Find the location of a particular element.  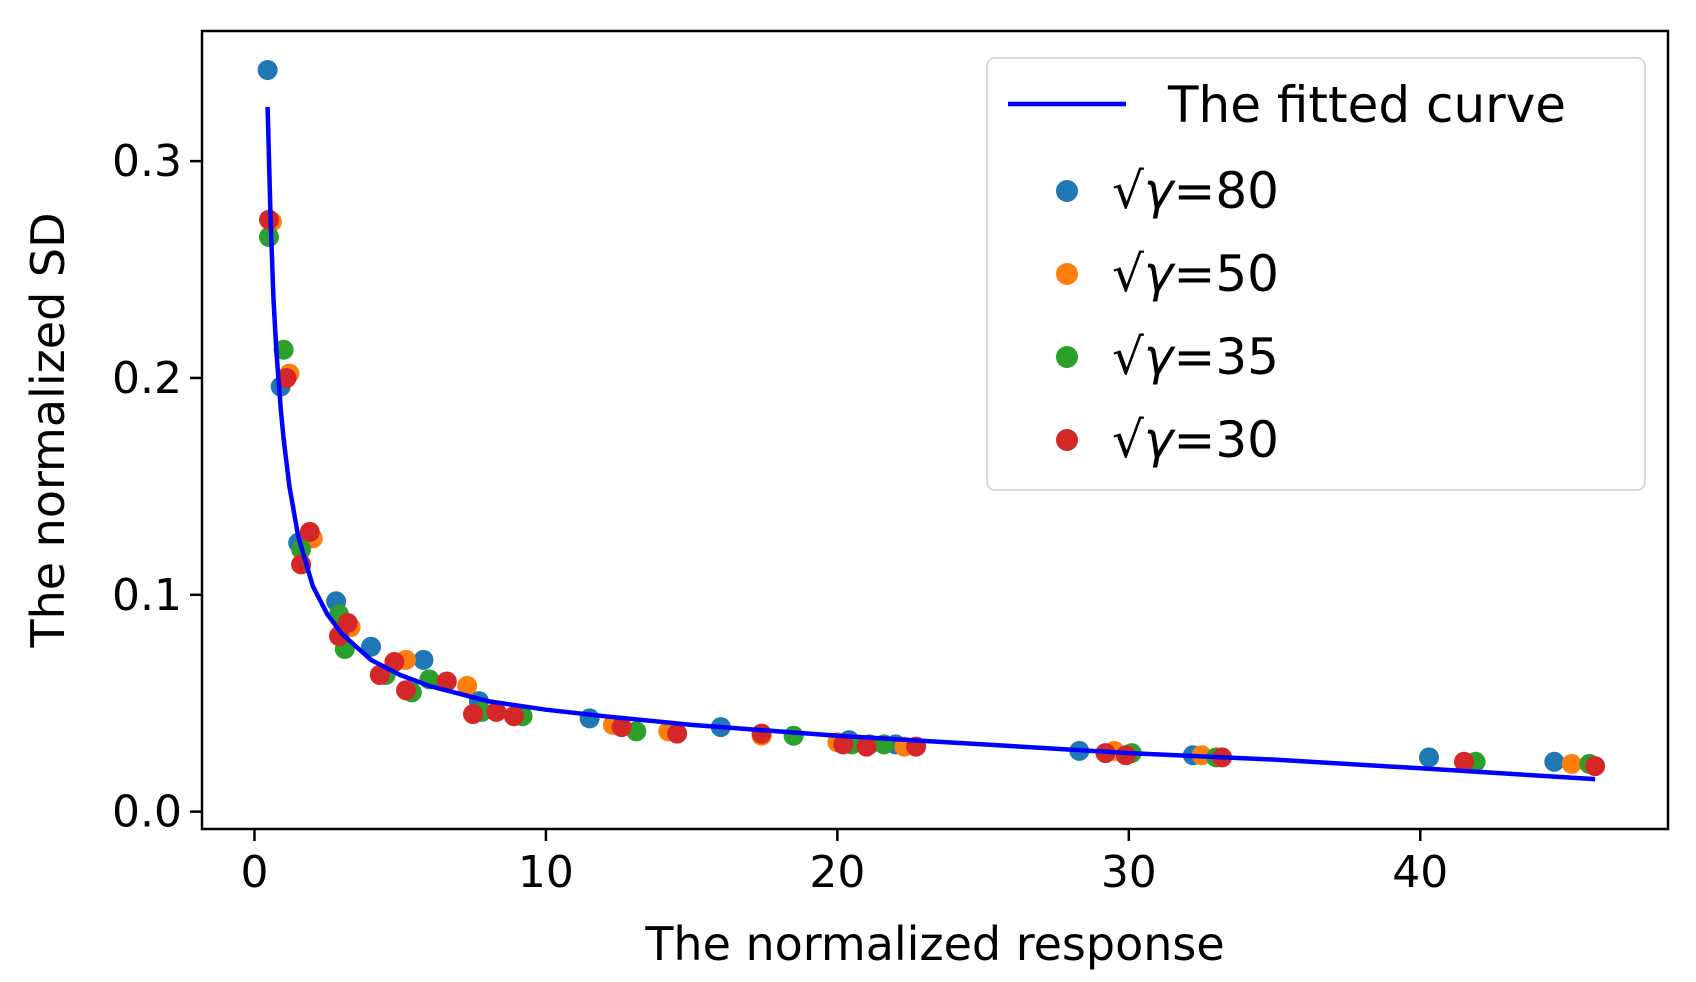

x-axis: 0 10 20 30 40 is located at coordinates (844, 863).